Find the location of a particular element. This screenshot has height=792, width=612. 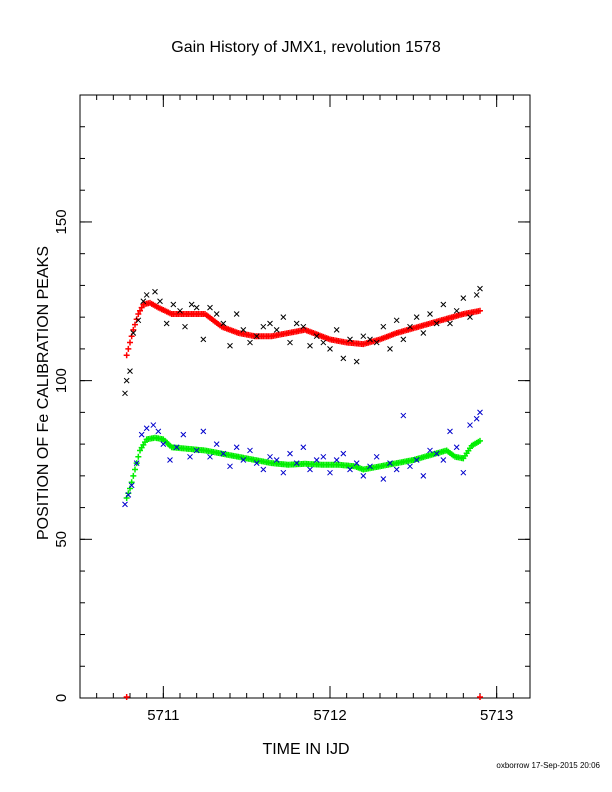

footer-credit: oxborrow 17-Sep-2015 20:06 is located at coordinates (548, 765).